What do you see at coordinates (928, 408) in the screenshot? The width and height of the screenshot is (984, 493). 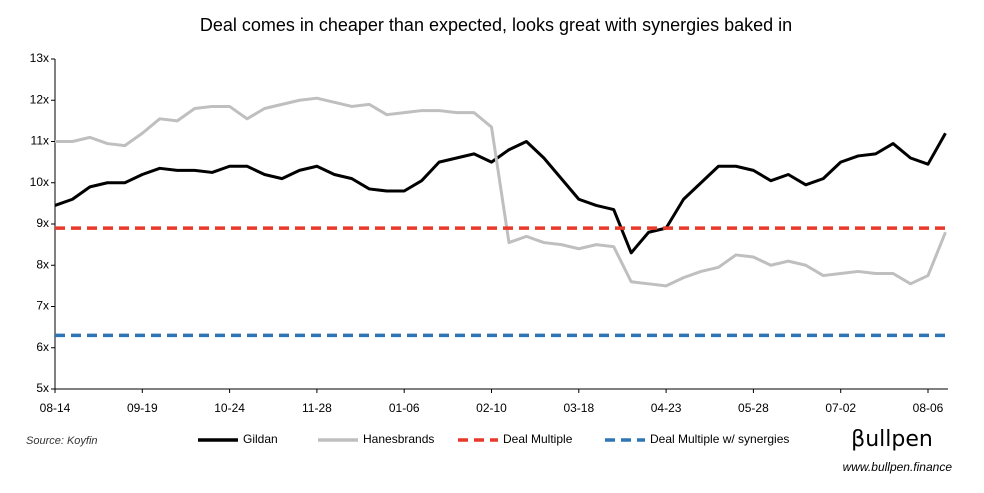 I see `x-tick-label: 08-06` at bounding box center [928, 408].